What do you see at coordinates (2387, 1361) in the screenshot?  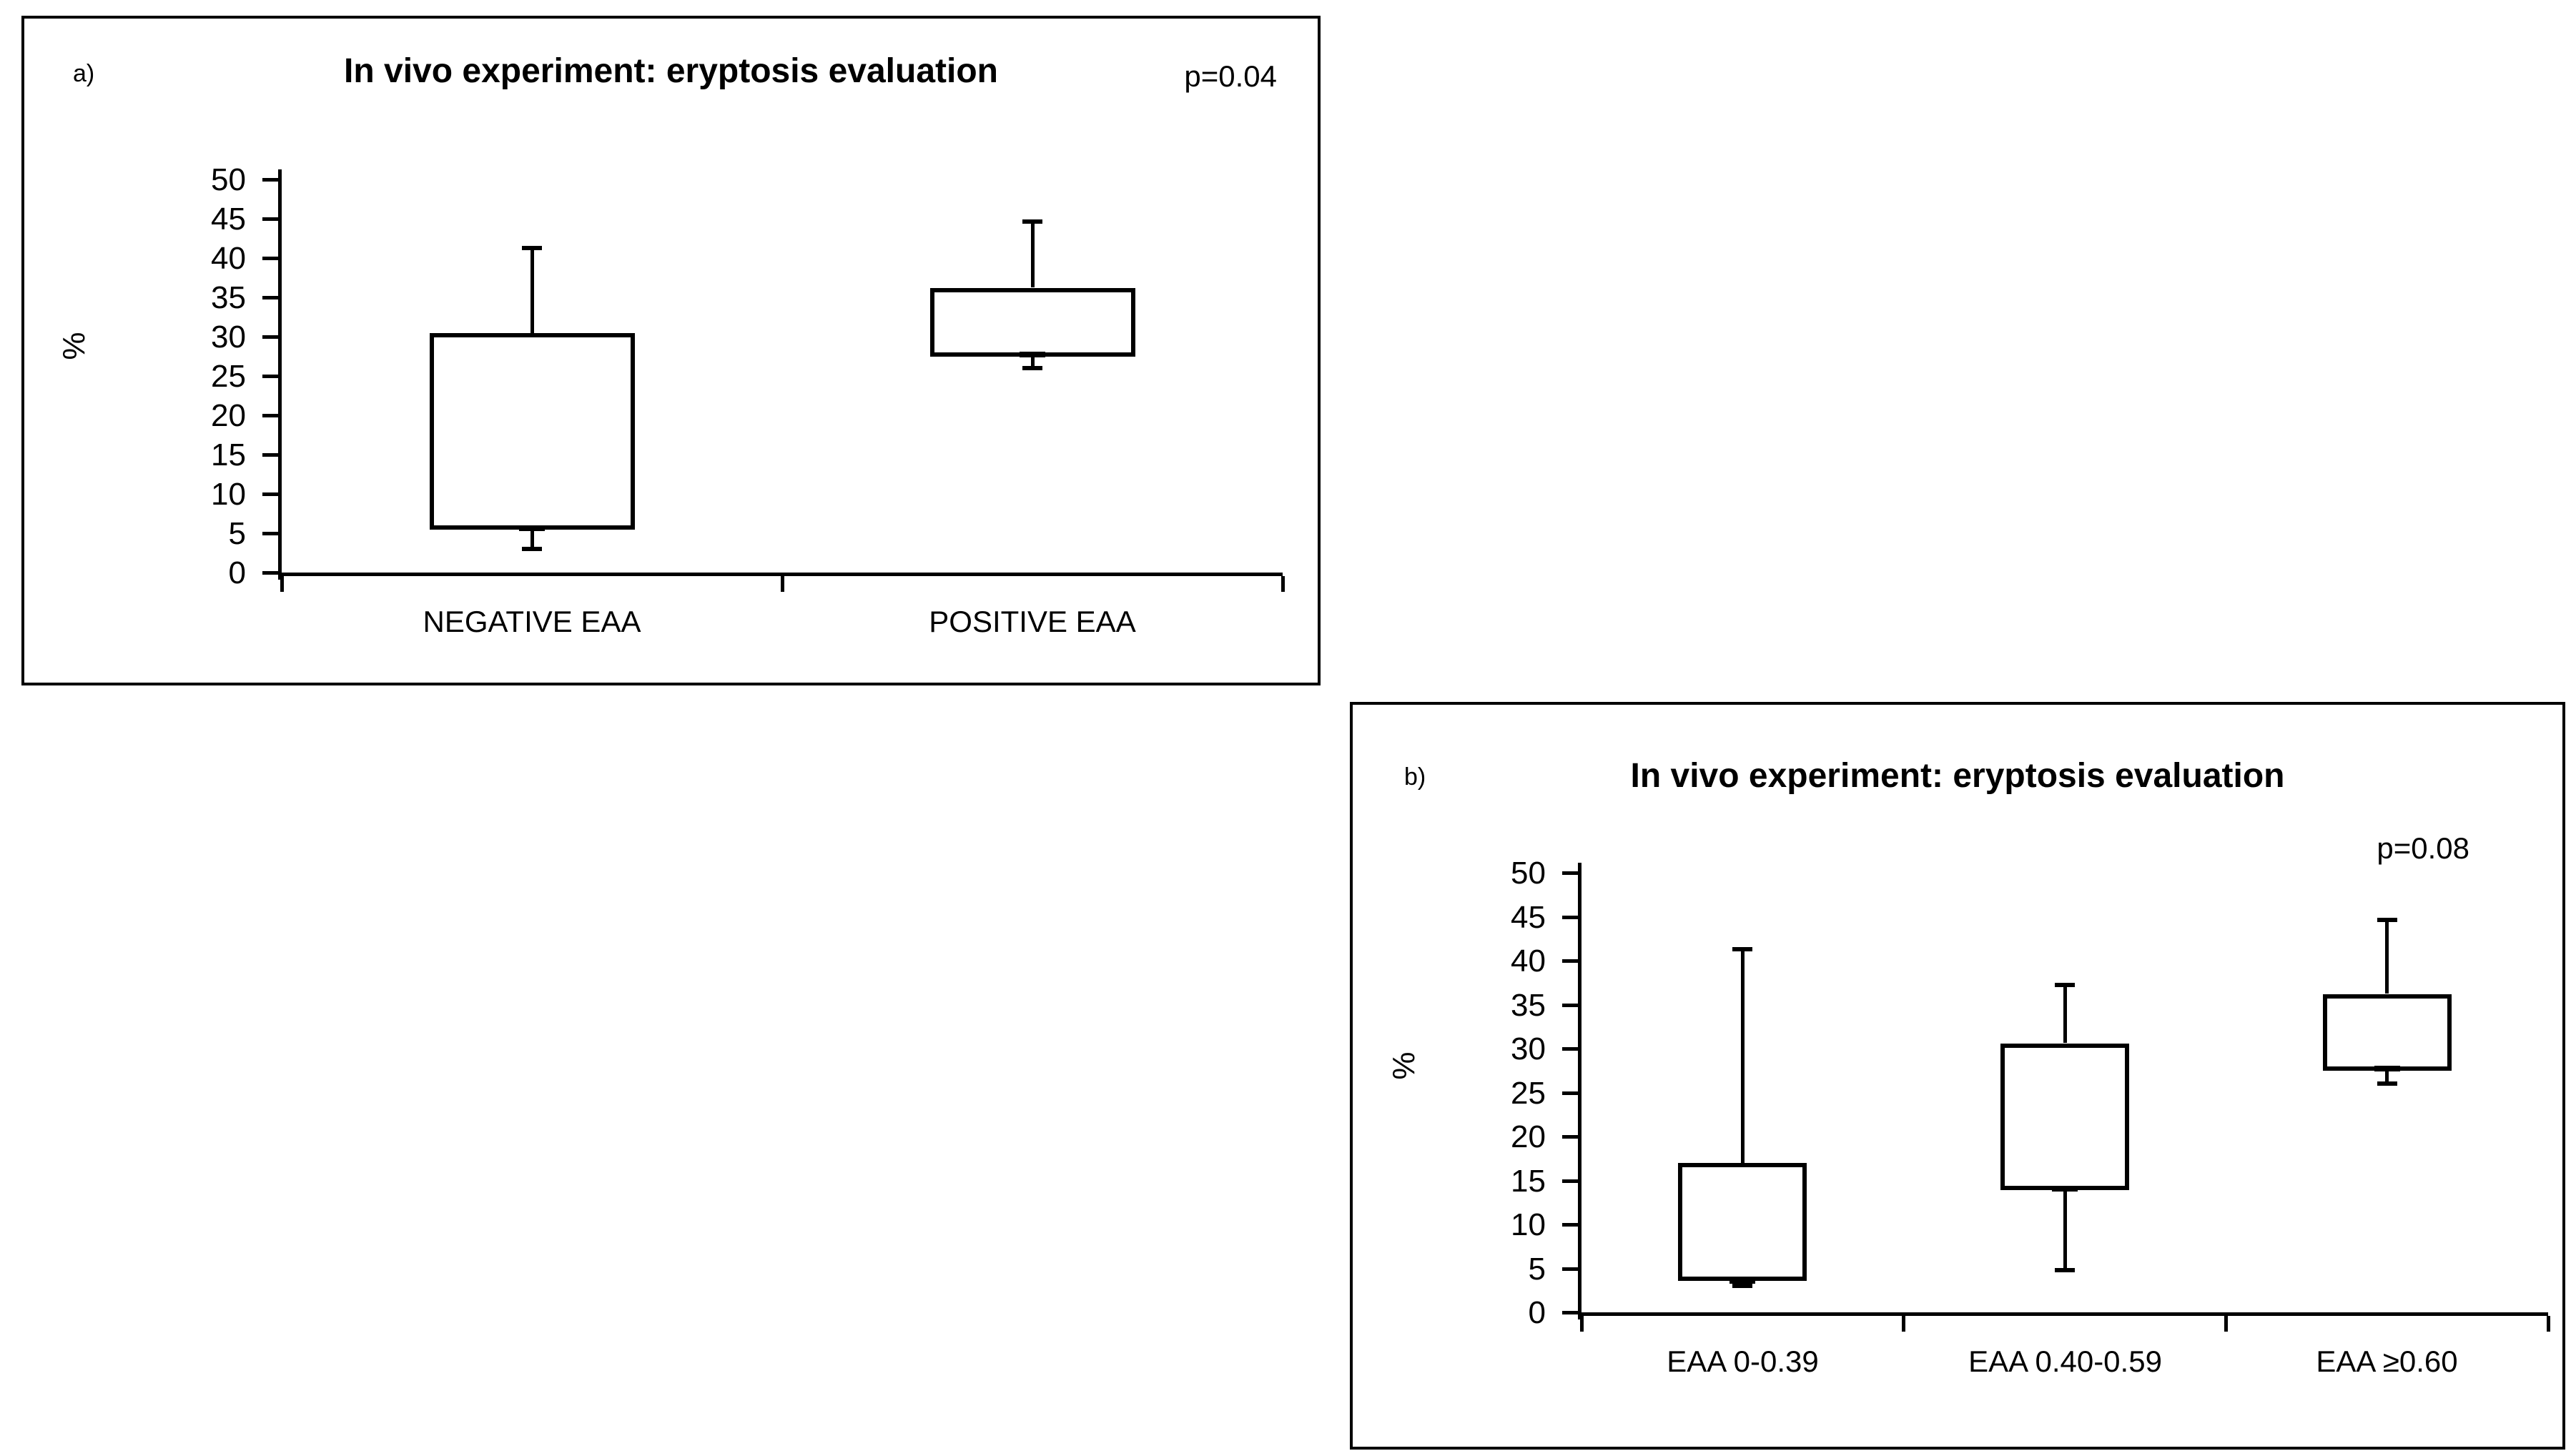 I see `x-category-label: EAA ≥0.60` at bounding box center [2387, 1361].